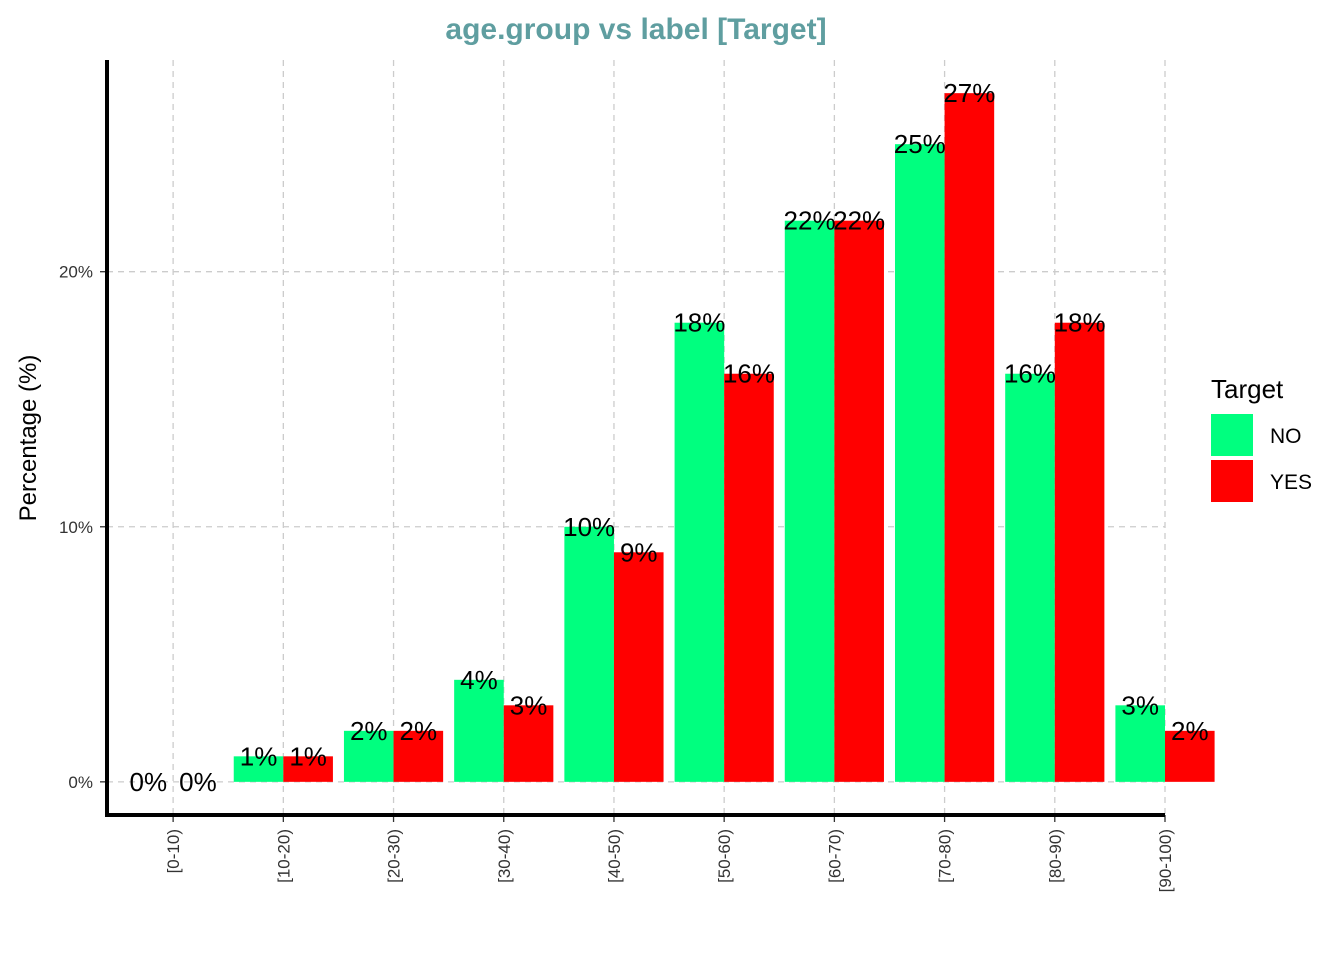 This screenshot has width=1344, height=960. I want to click on x-tick-label: [40-50), so click(614, 856).